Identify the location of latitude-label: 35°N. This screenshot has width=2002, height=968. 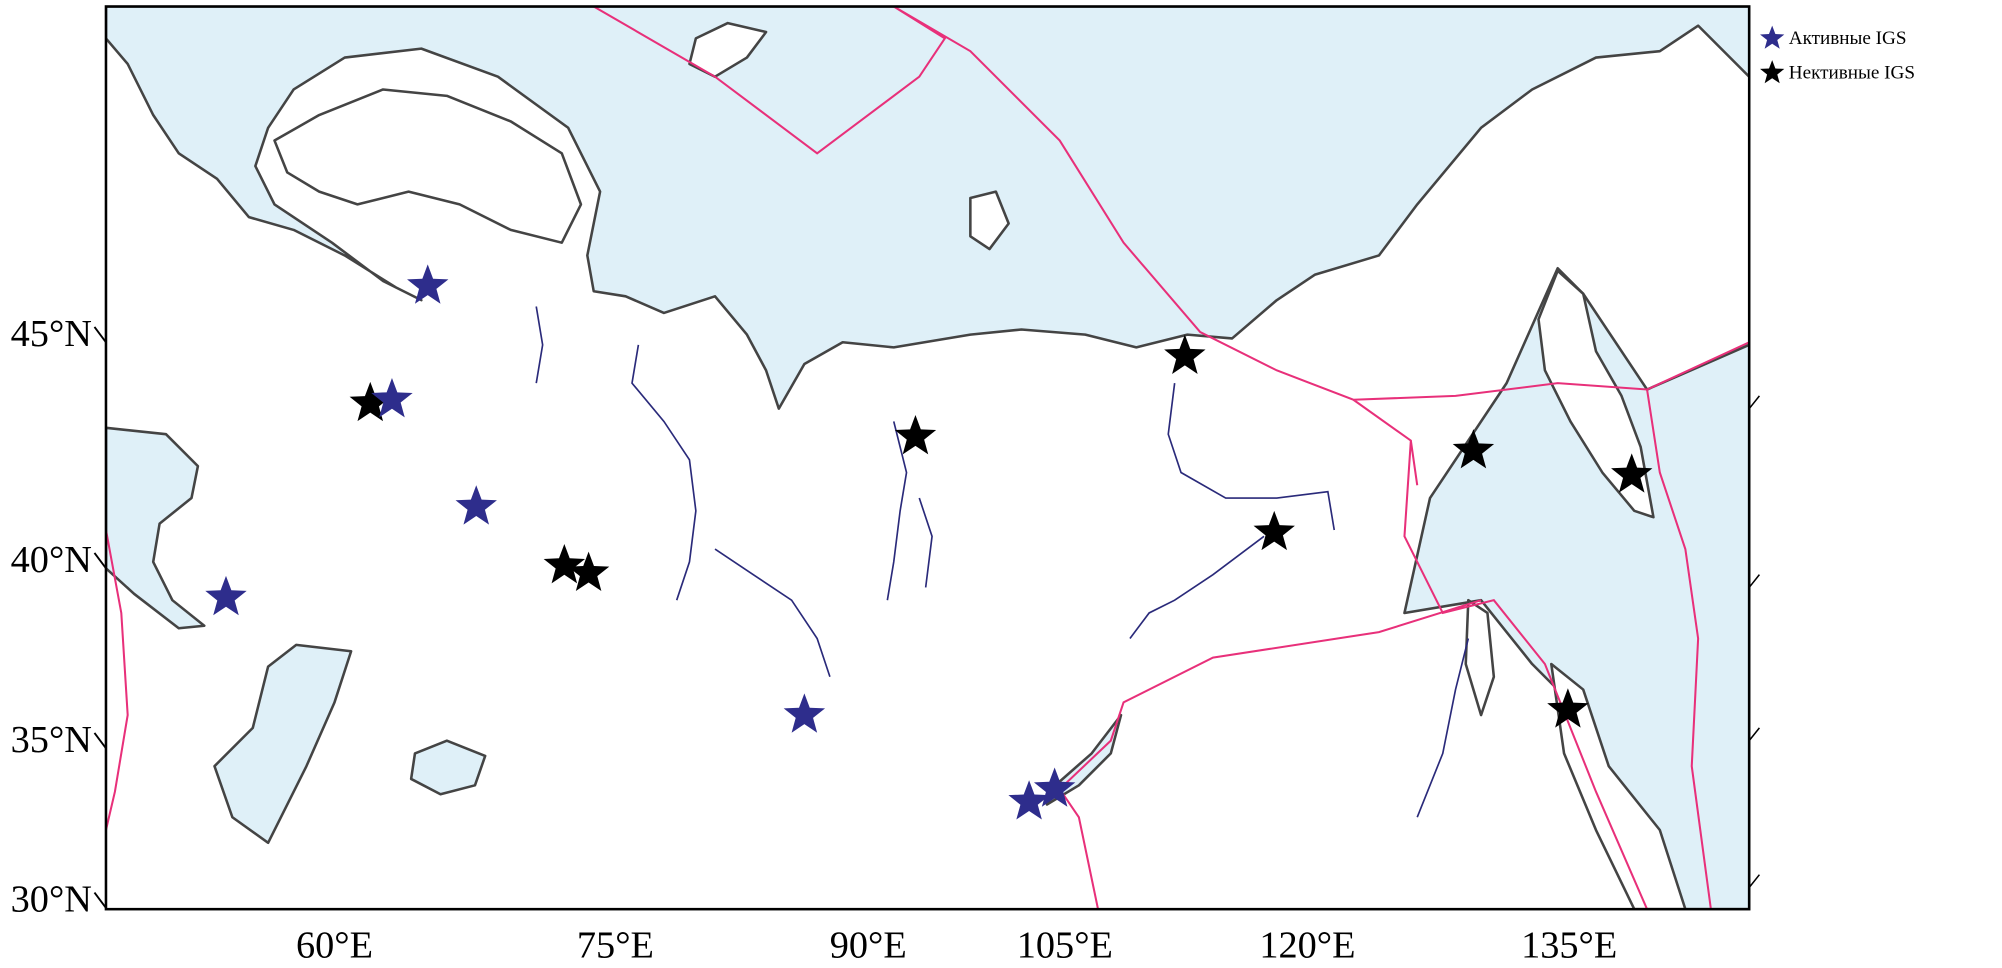
(51, 740).